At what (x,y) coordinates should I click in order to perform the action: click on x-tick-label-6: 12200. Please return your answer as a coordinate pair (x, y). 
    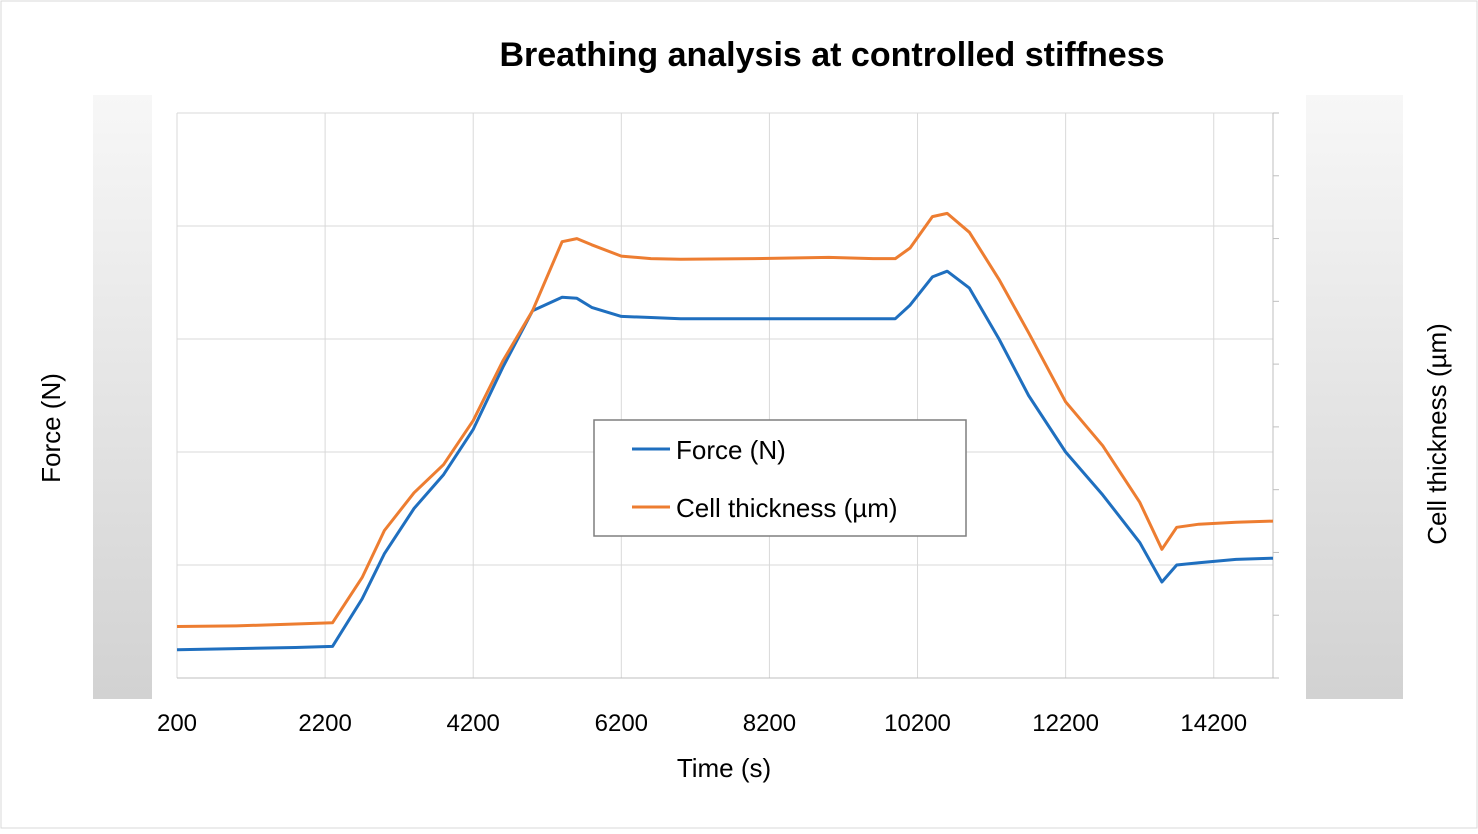
    Looking at the image, I should click on (1065, 723).